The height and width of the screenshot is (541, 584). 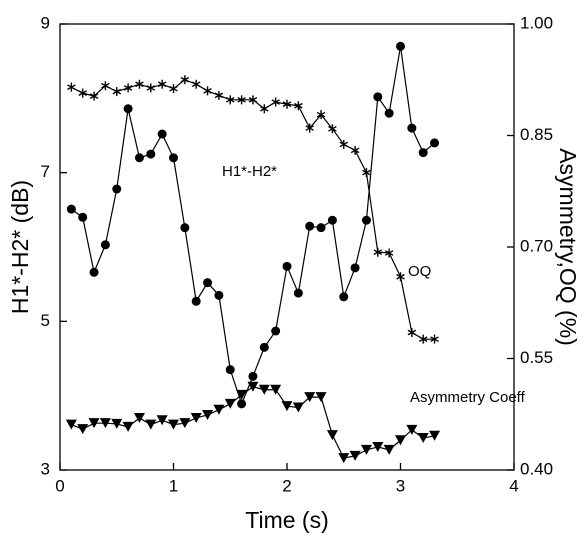 I want to click on x-tick-label: 0, so click(x=59, y=485).